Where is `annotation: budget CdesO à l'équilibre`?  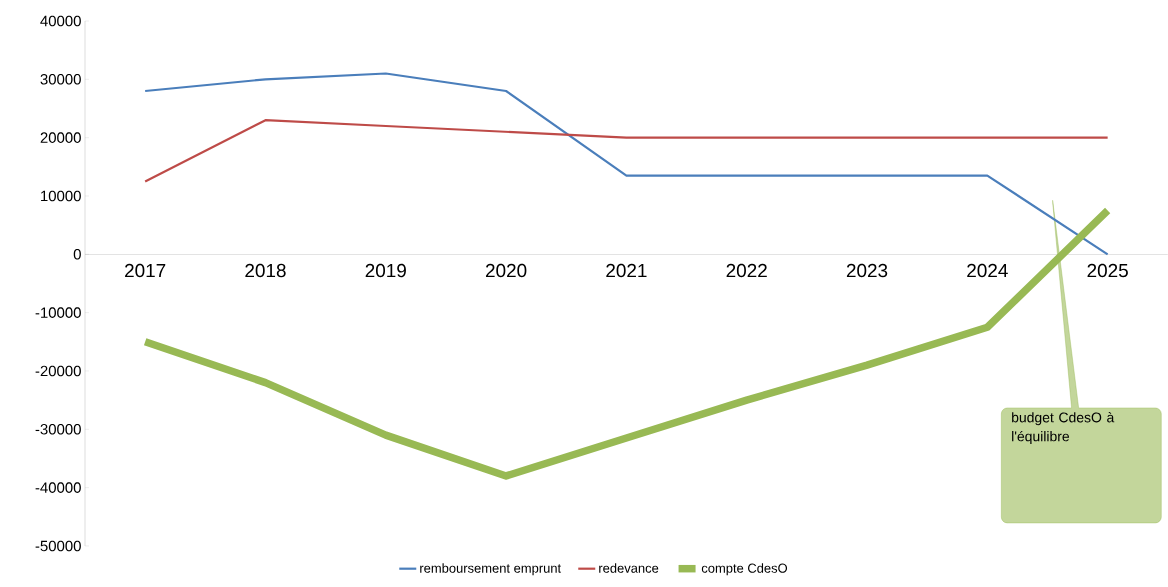 annotation: budget CdesO à l'équilibre is located at coordinates (1063, 428).